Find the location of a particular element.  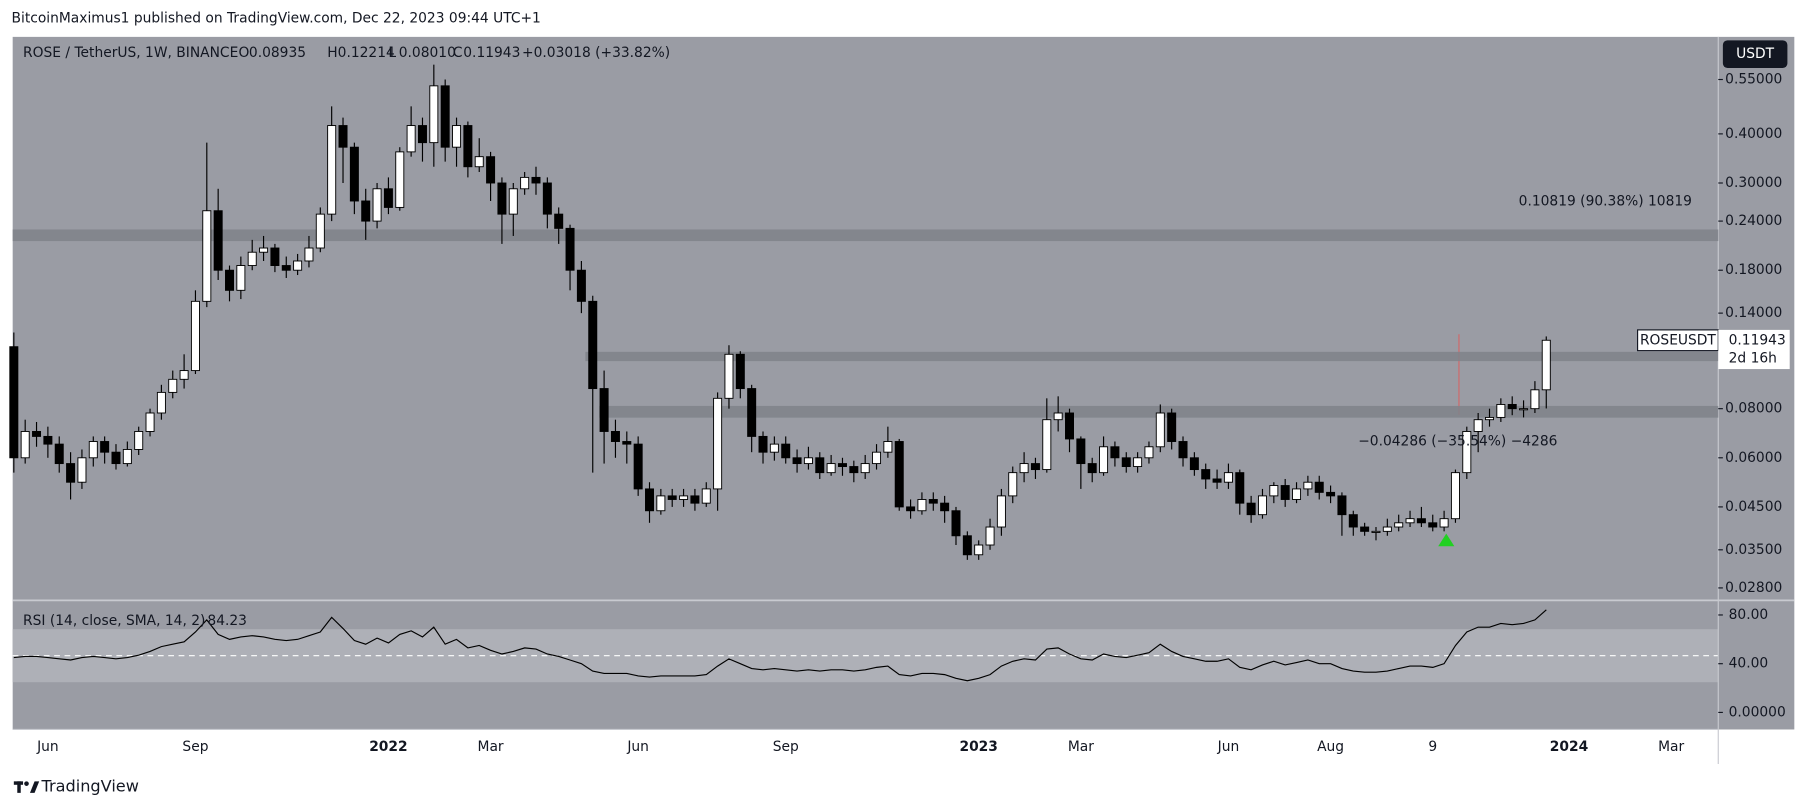

y-tick-label: 0.02800 is located at coordinates (1753, 588).